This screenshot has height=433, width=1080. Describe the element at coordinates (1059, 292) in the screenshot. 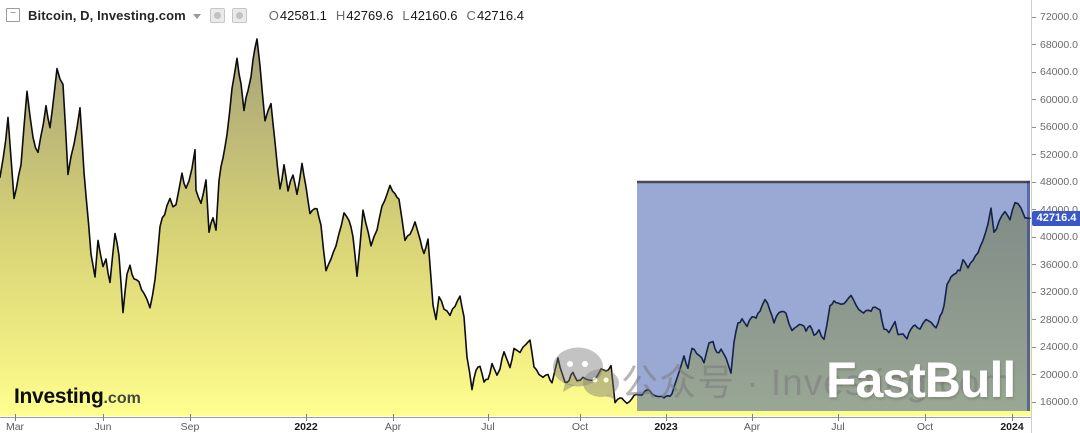

I see `price-tick-label: 32000.0` at that location.